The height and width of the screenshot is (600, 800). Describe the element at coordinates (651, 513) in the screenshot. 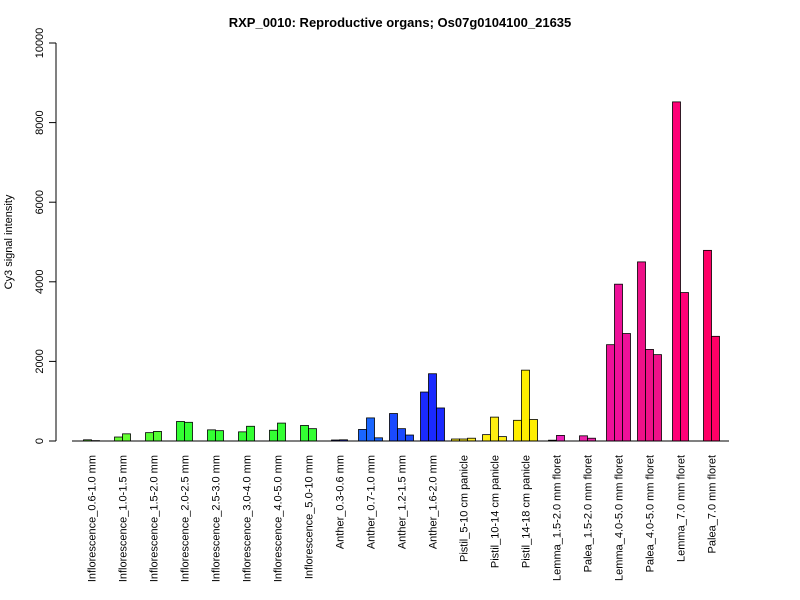

I see `x-tick-label: Palea_4.0-5.0 mm floret` at that location.